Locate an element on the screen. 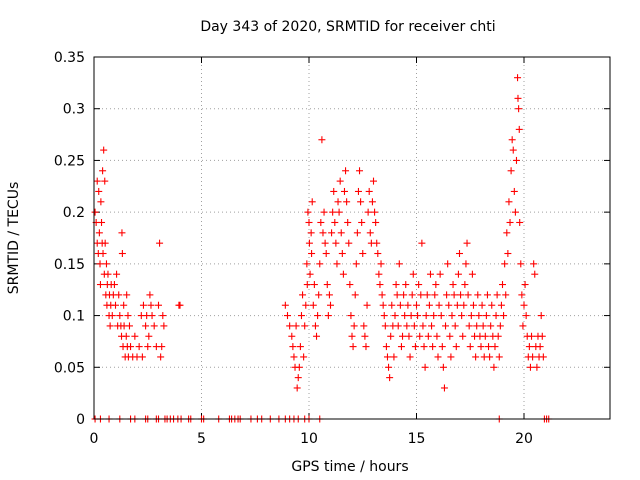  y-axis-label: SRMTID / TECUs is located at coordinates (14, 238).